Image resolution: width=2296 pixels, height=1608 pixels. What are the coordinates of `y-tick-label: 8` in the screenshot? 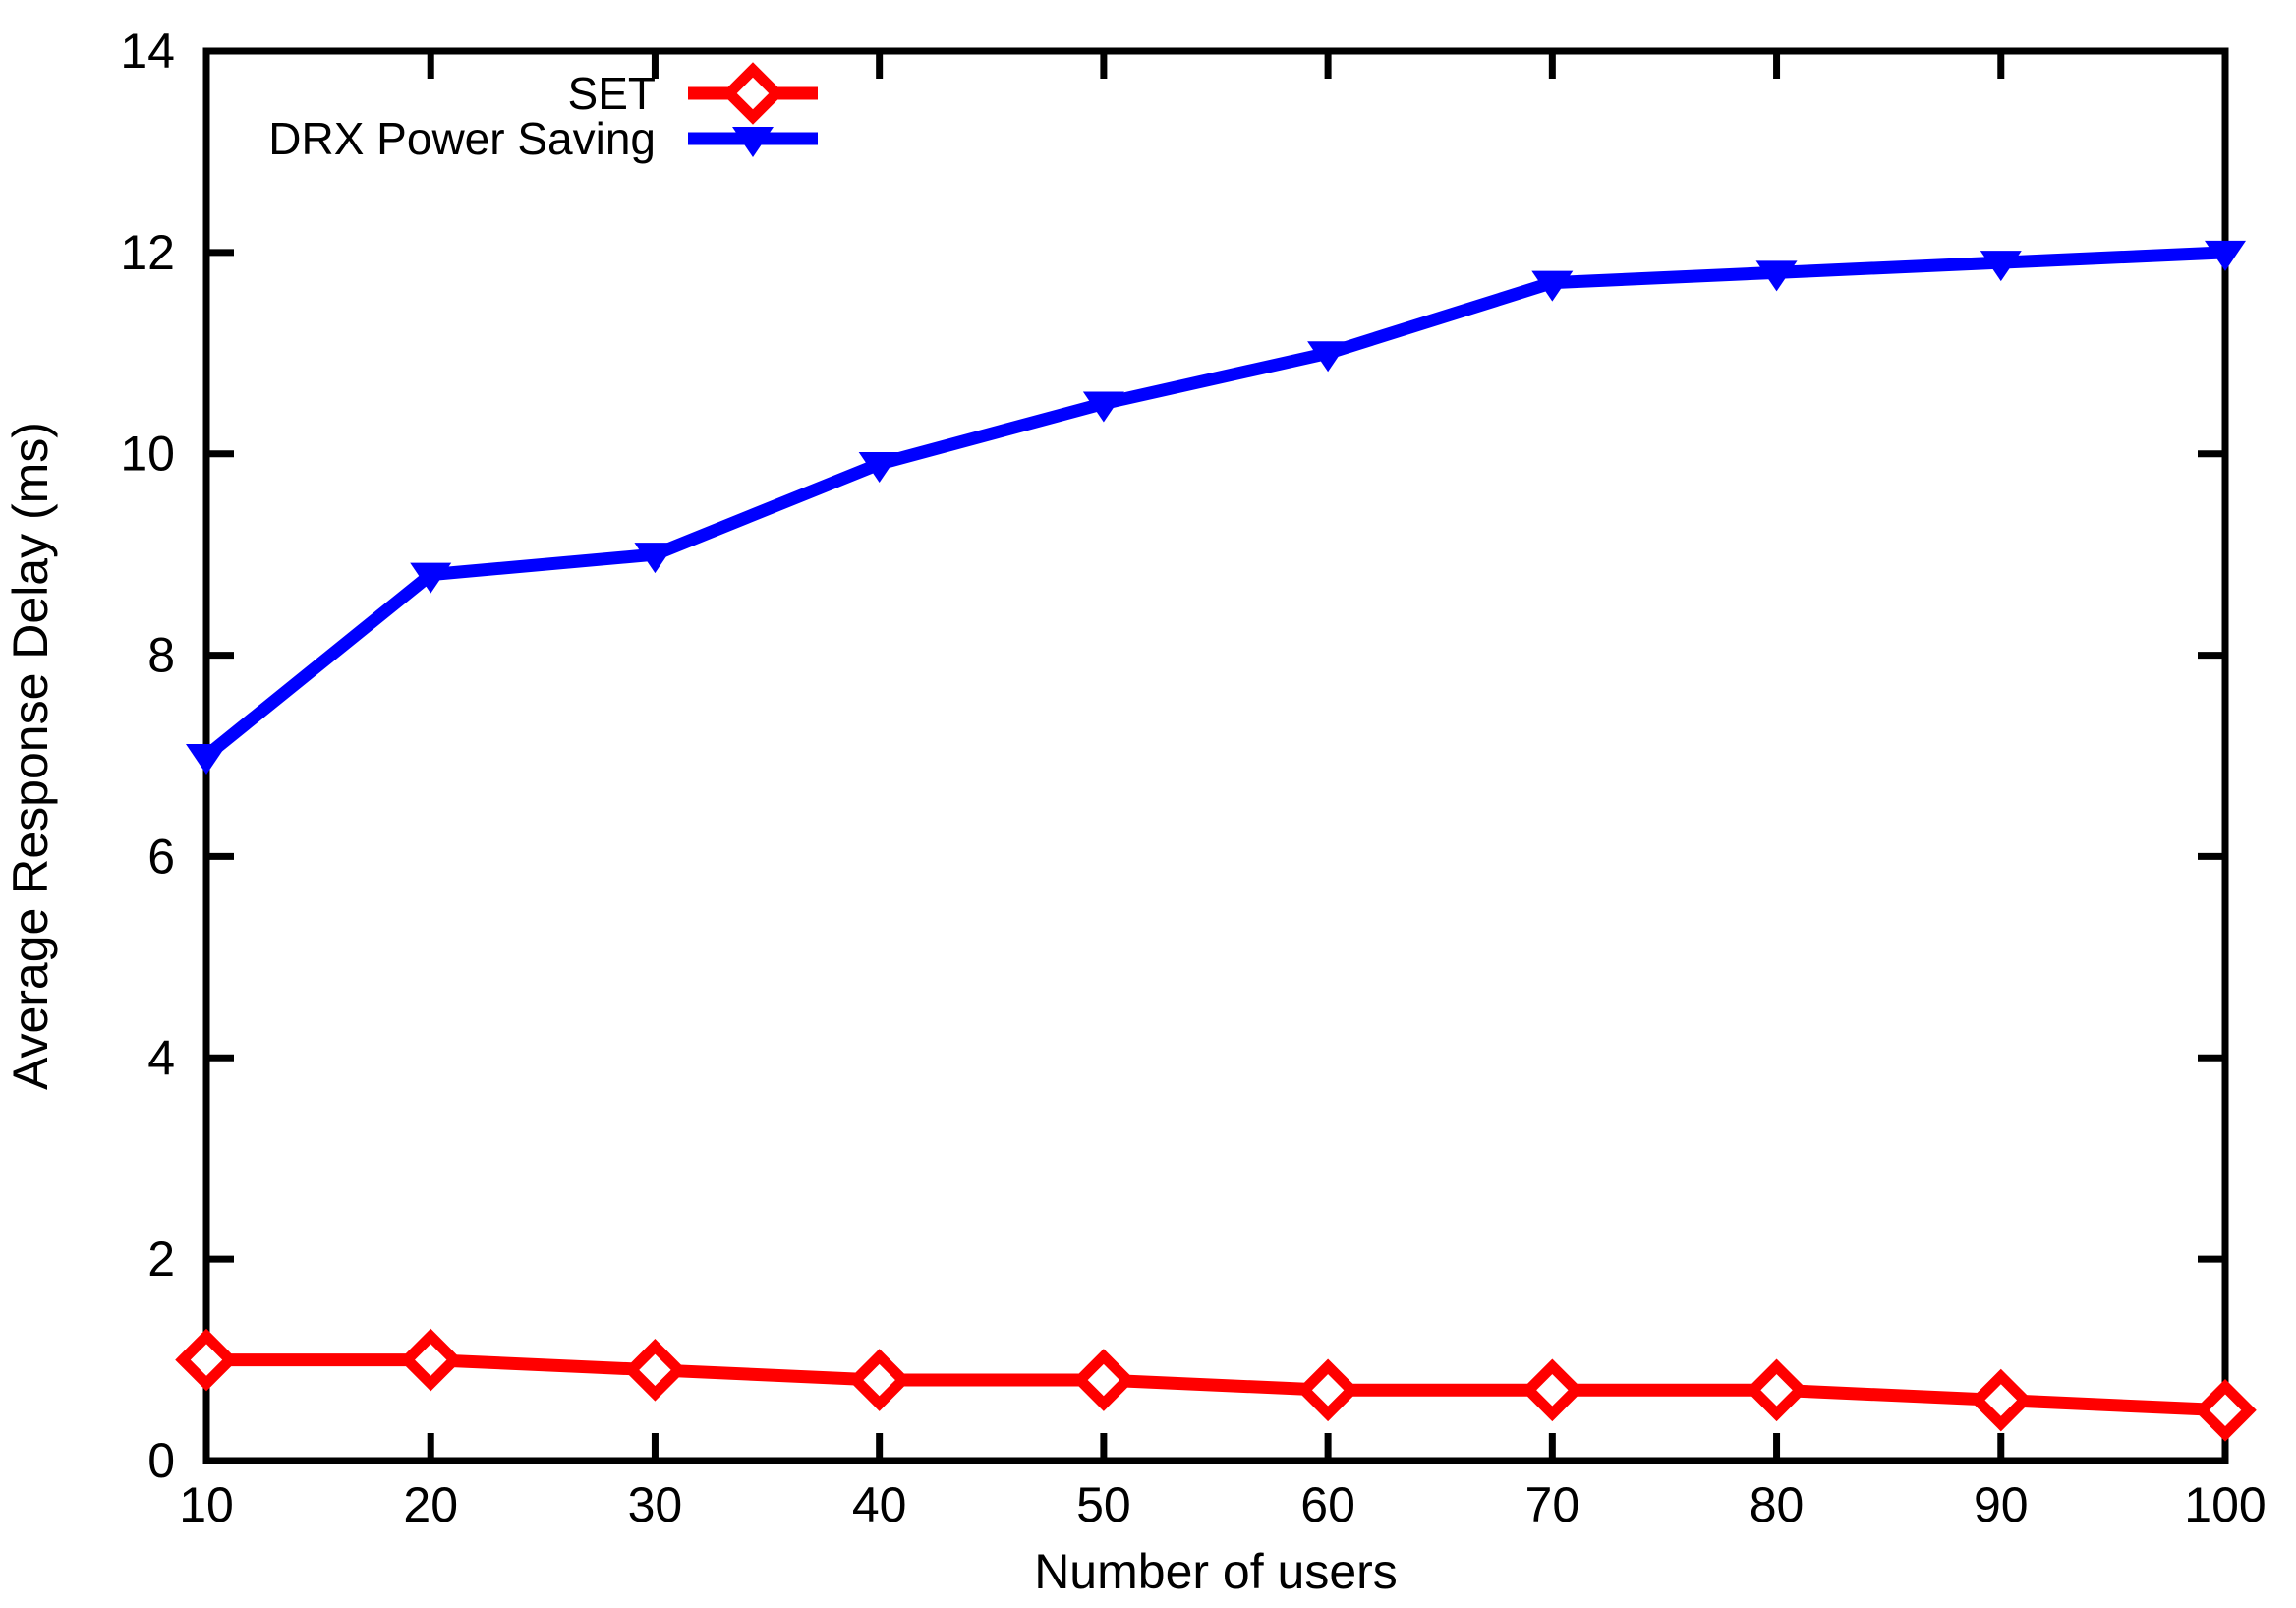 It's located at (161, 655).